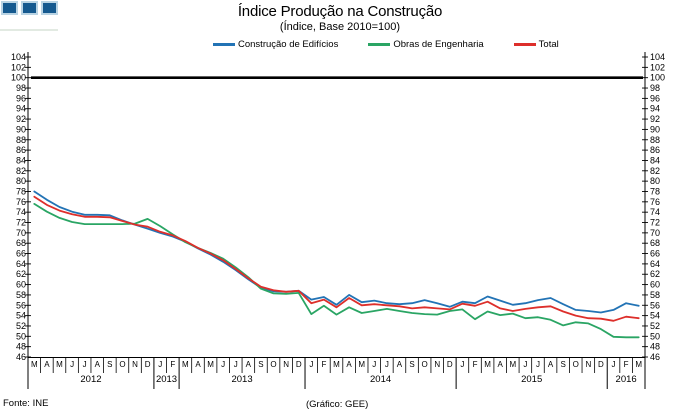 Image resolution: width=680 pixels, height=414 pixels. What do you see at coordinates (29, 30) in the screenshot?
I see `logo-underline` at bounding box center [29, 30].